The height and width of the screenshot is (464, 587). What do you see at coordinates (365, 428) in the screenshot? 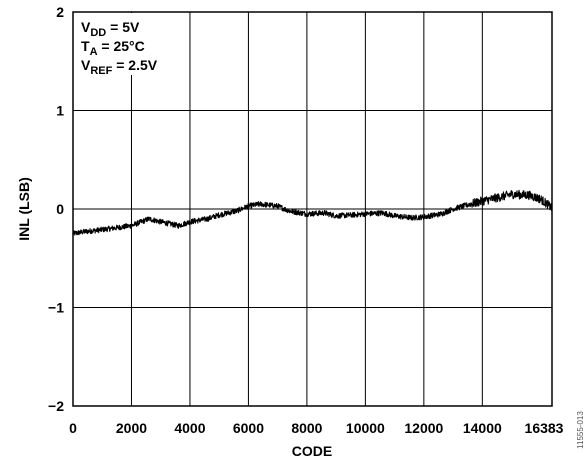
I see `x-tick-label: 10000` at bounding box center [365, 428].